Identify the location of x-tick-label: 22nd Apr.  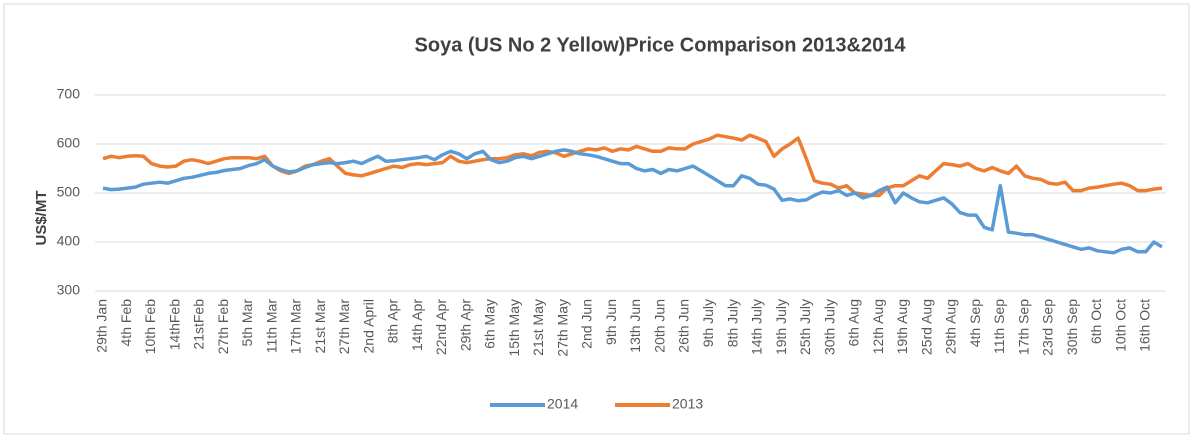
(441, 327).